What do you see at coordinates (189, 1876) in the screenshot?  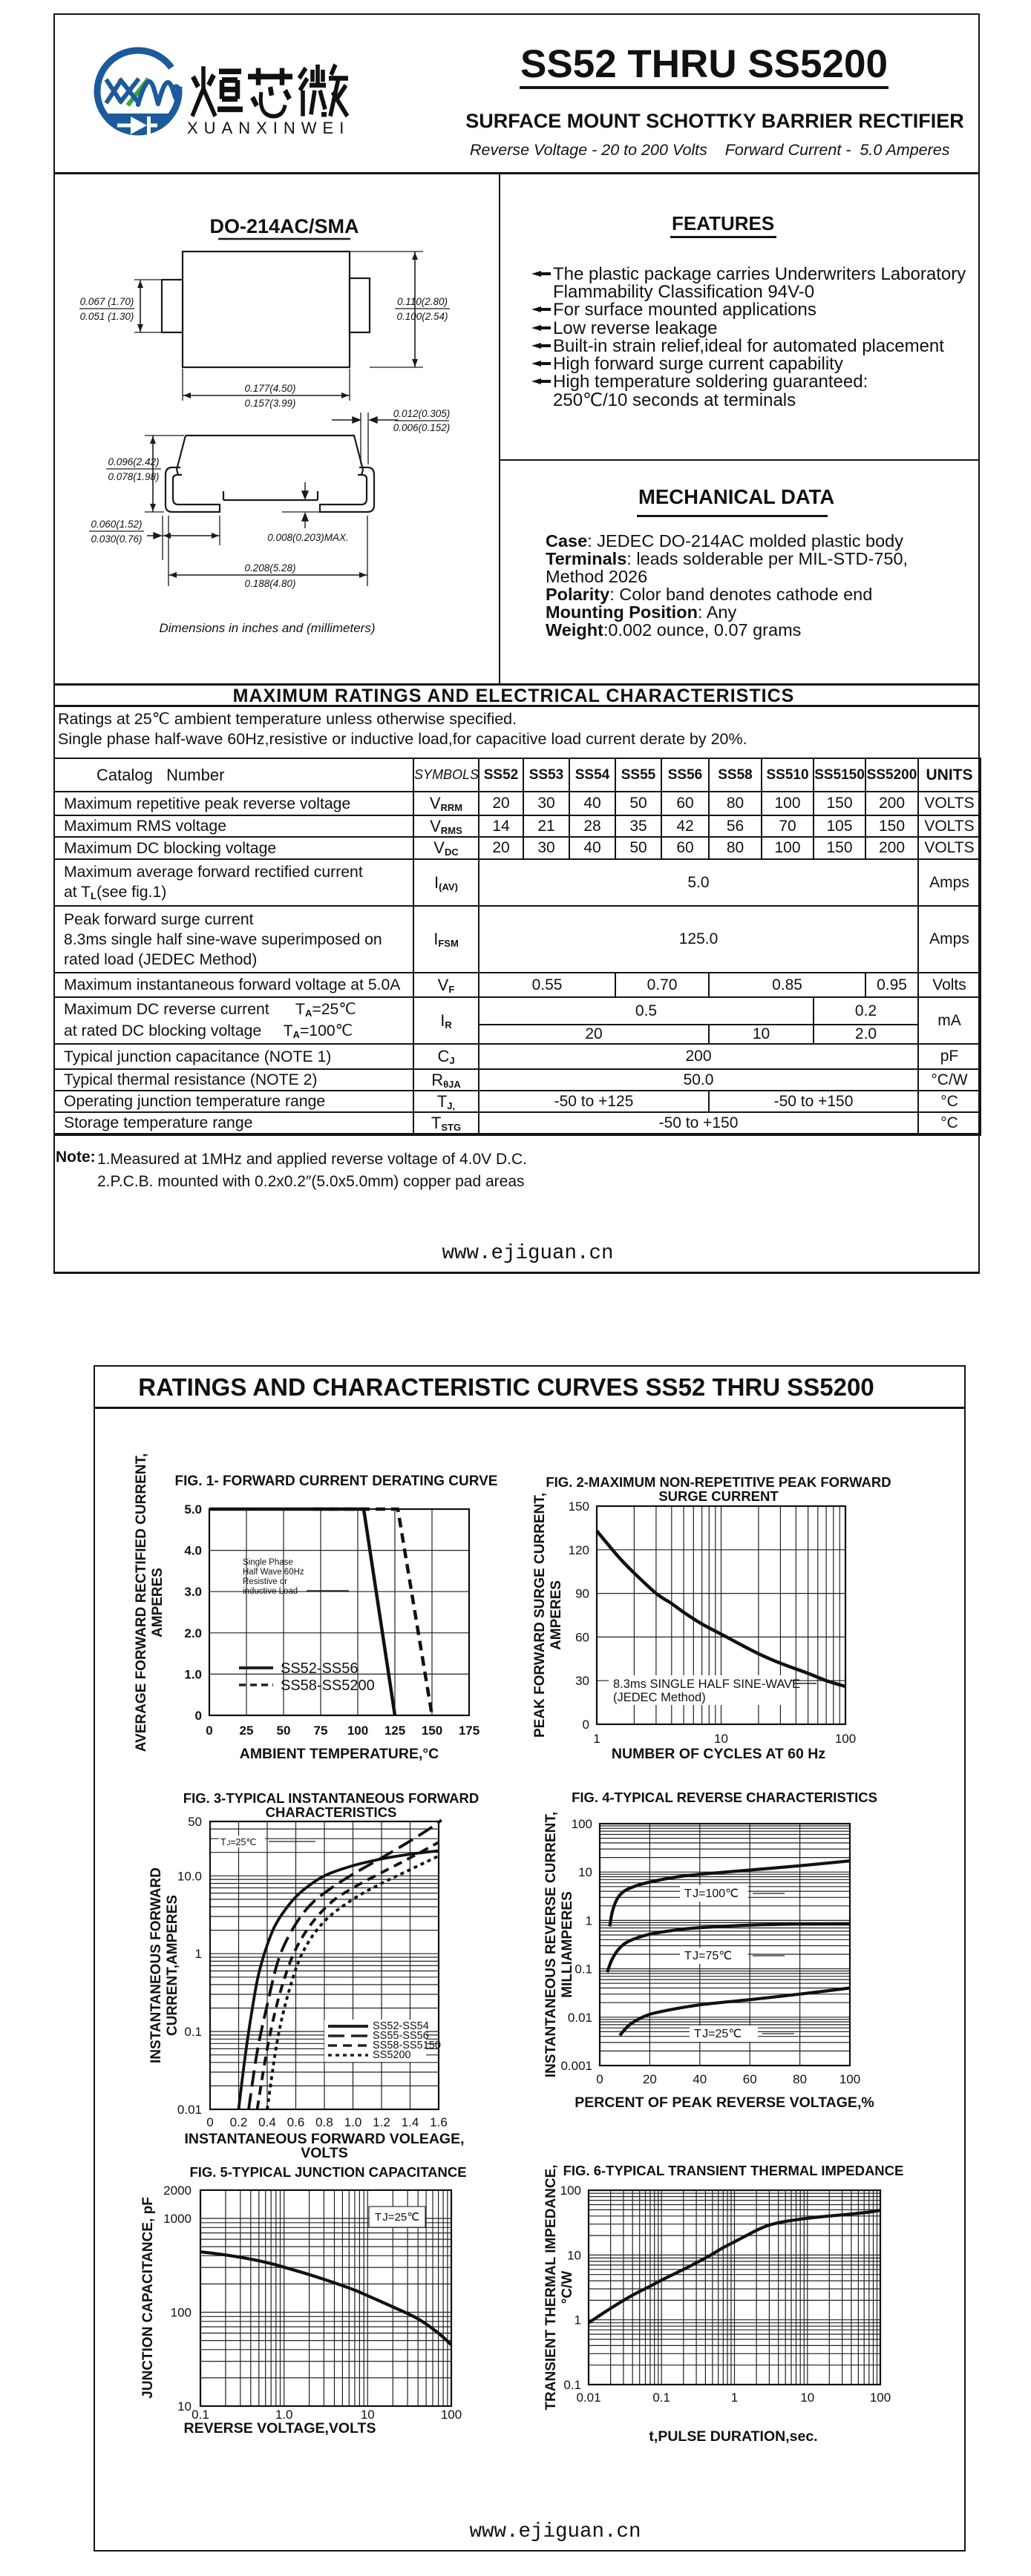 I see `svg-text: 10.0` at bounding box center [189, 1876].